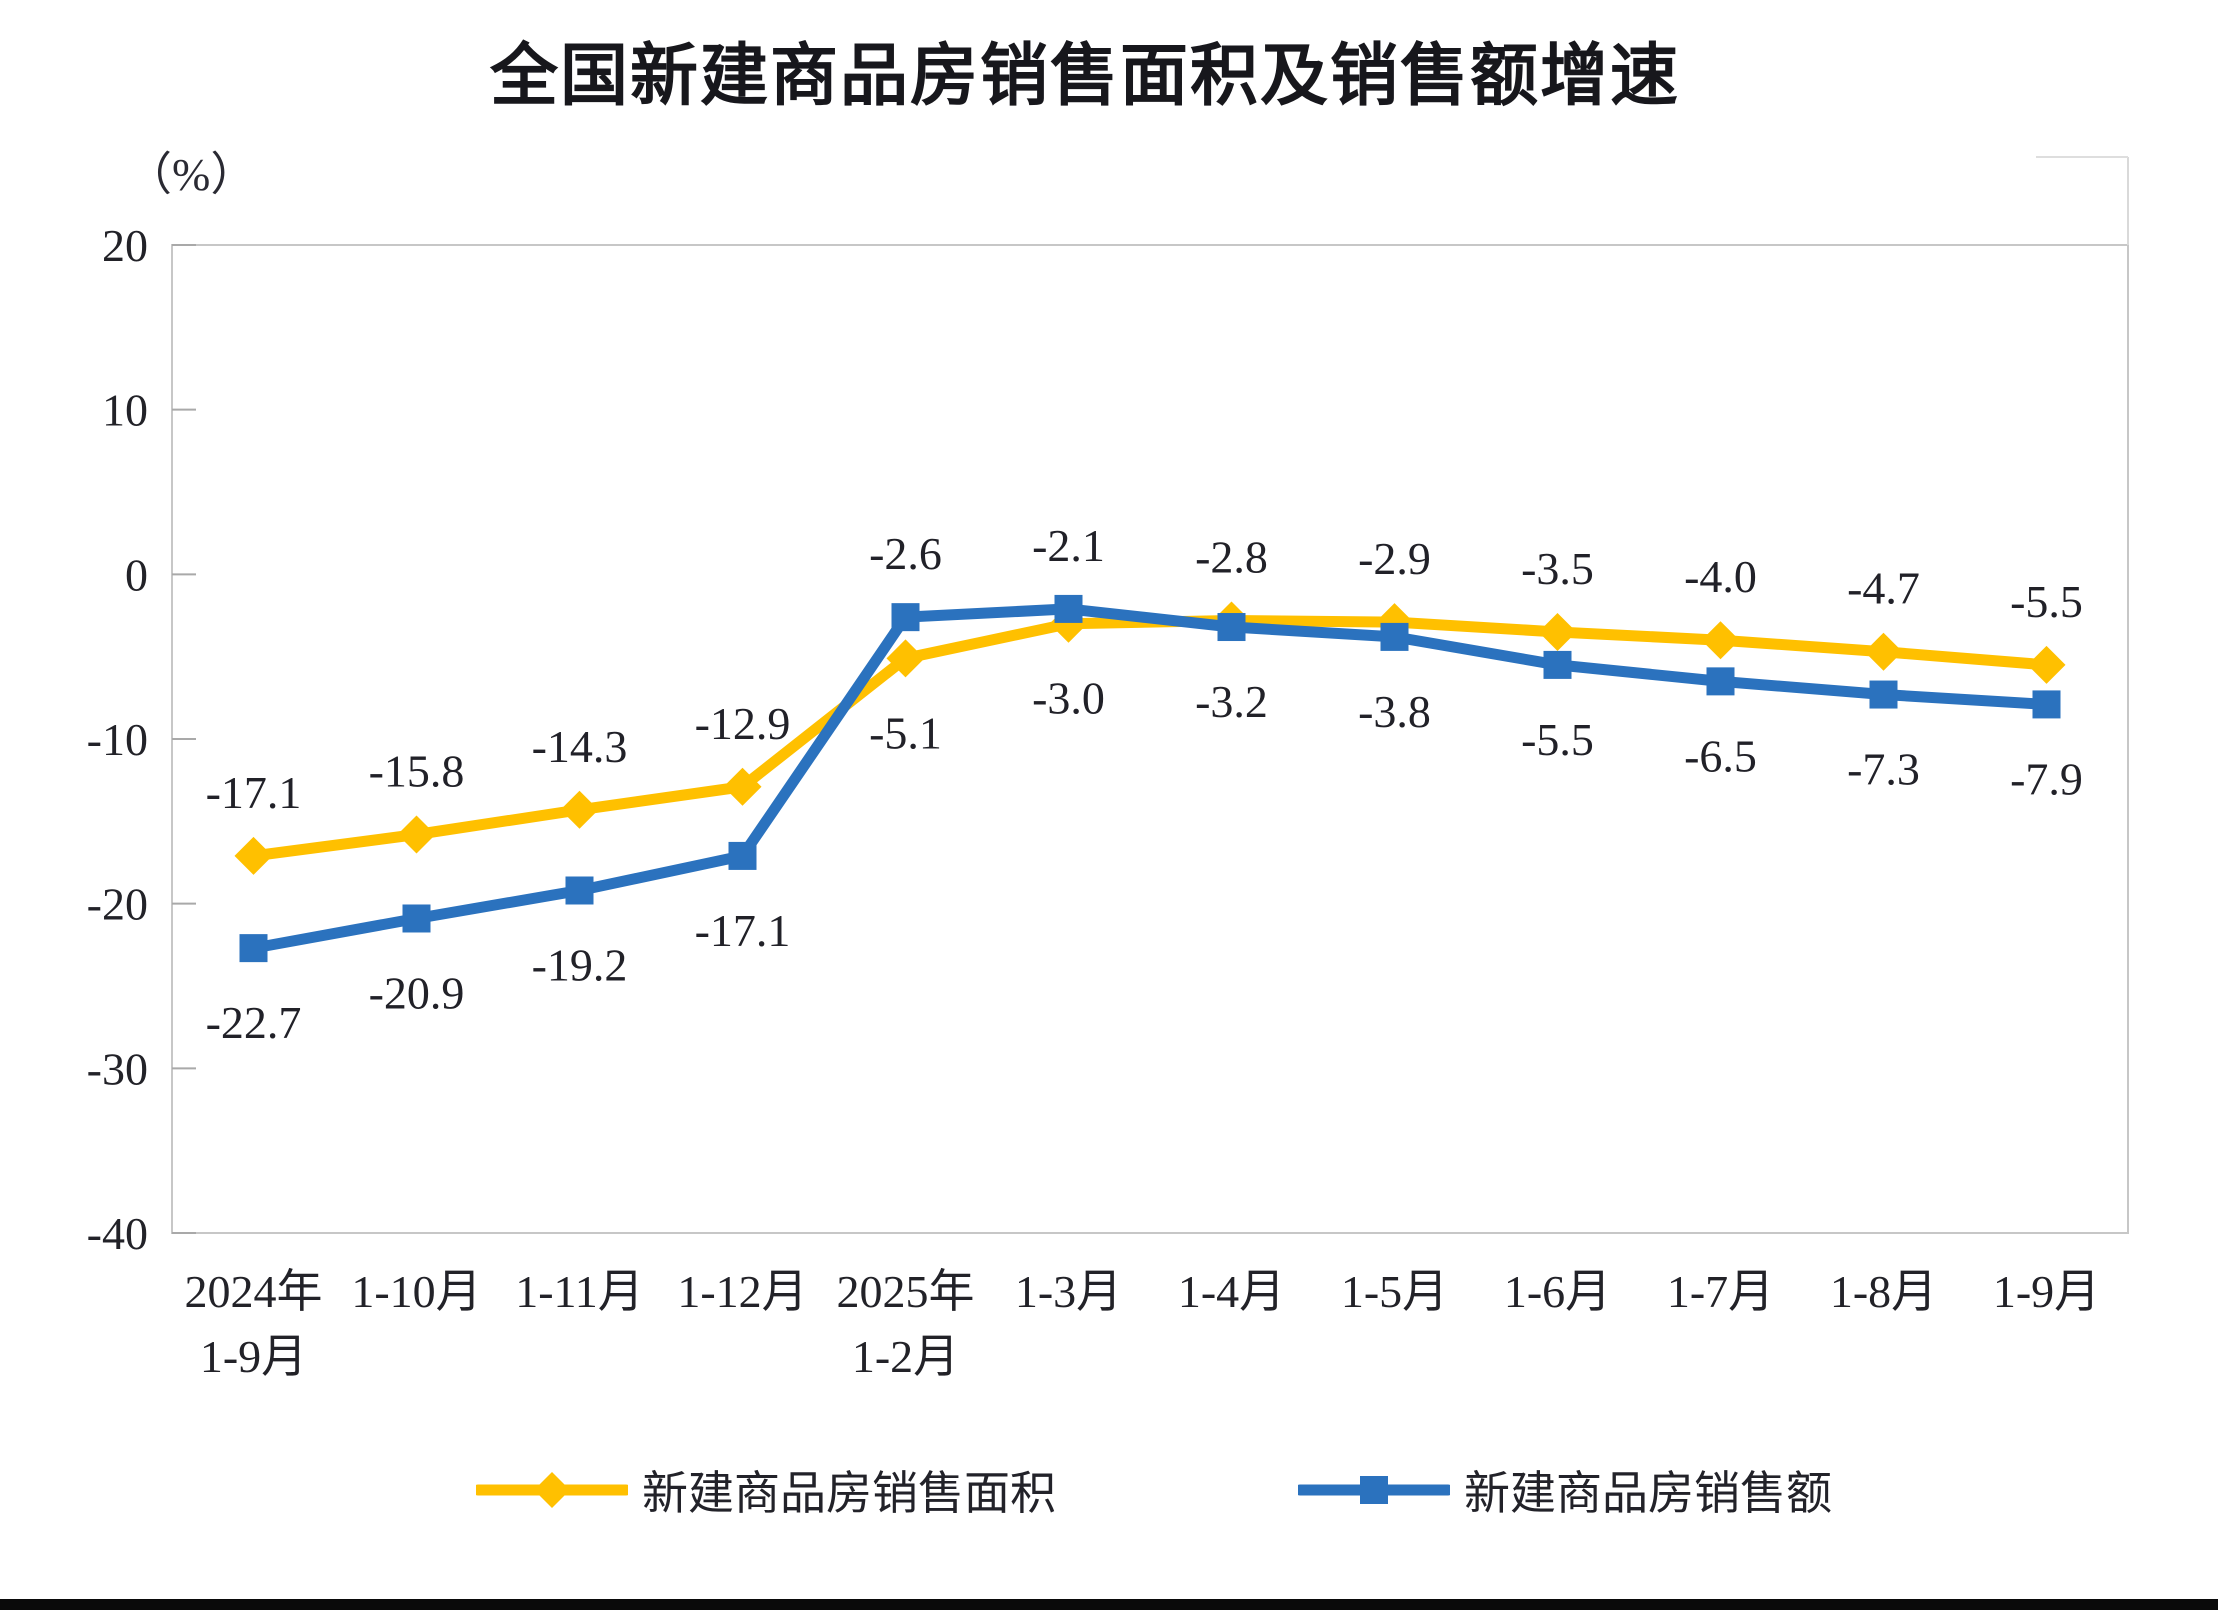 The image size is (2218, 1610). I want to click on data-label: -2.9, so click(1394, 558).